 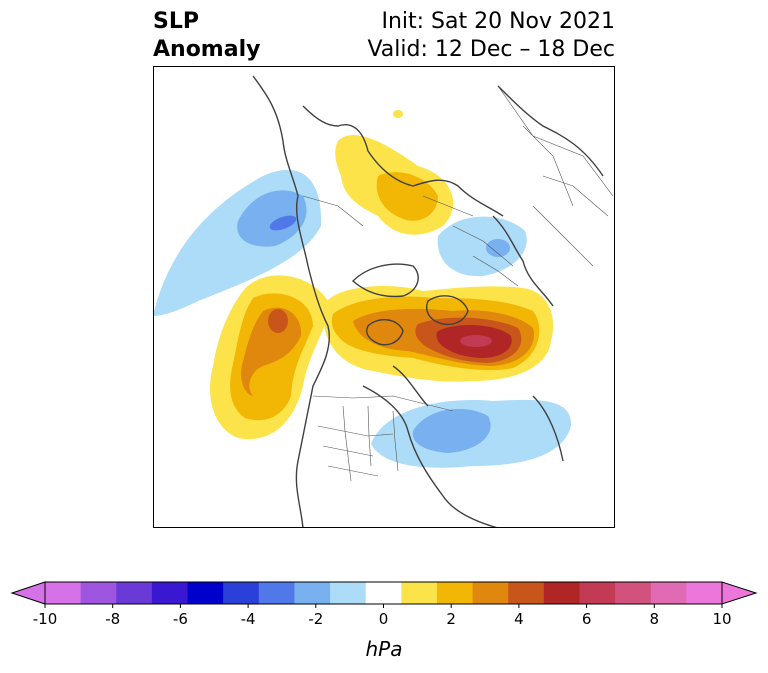 I want to click on positive-anomaly-siberia, so click(x=394, y=172).